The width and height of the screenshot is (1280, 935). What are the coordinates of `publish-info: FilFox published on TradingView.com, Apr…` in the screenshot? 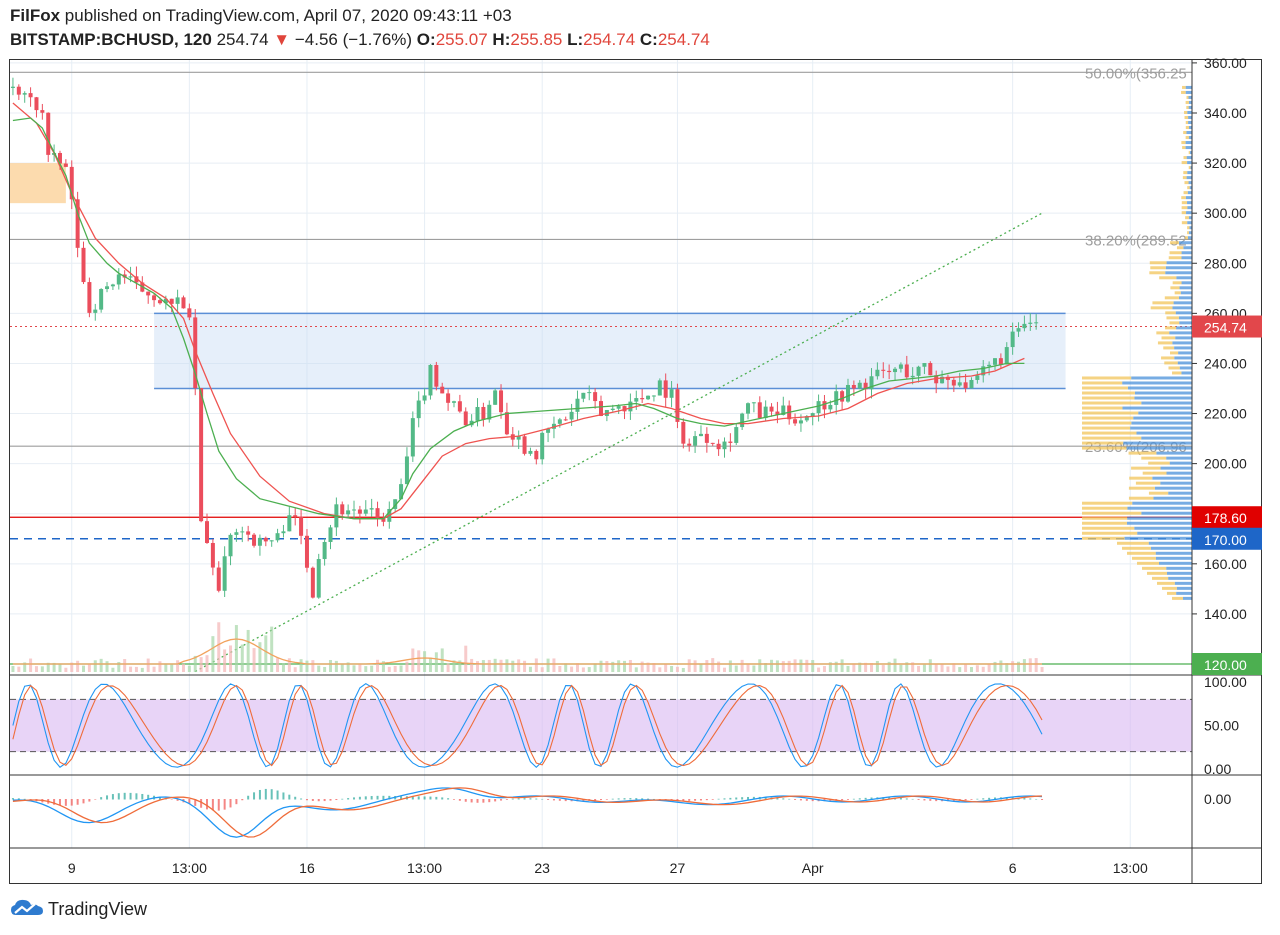 It's located at (261, 16).